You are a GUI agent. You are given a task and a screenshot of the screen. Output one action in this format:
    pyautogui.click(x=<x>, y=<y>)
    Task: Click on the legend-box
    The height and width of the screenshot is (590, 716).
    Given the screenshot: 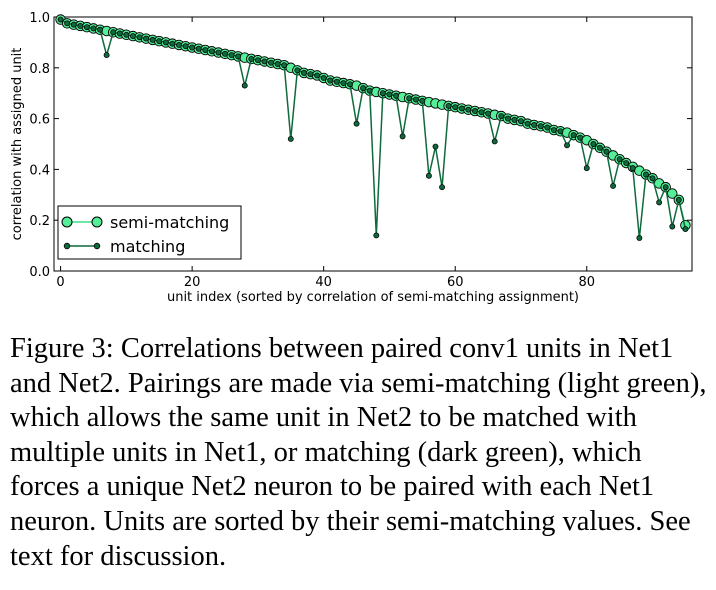 What is the action you would take?
    pyautogui.click(x=149, y=232)
    